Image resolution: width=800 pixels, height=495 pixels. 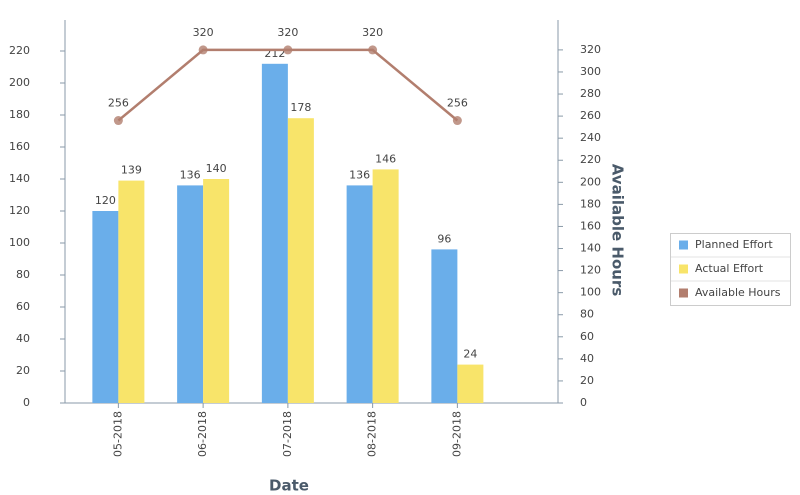 I want to click on y2-tick-label: 100, so click(x=590, y=292).